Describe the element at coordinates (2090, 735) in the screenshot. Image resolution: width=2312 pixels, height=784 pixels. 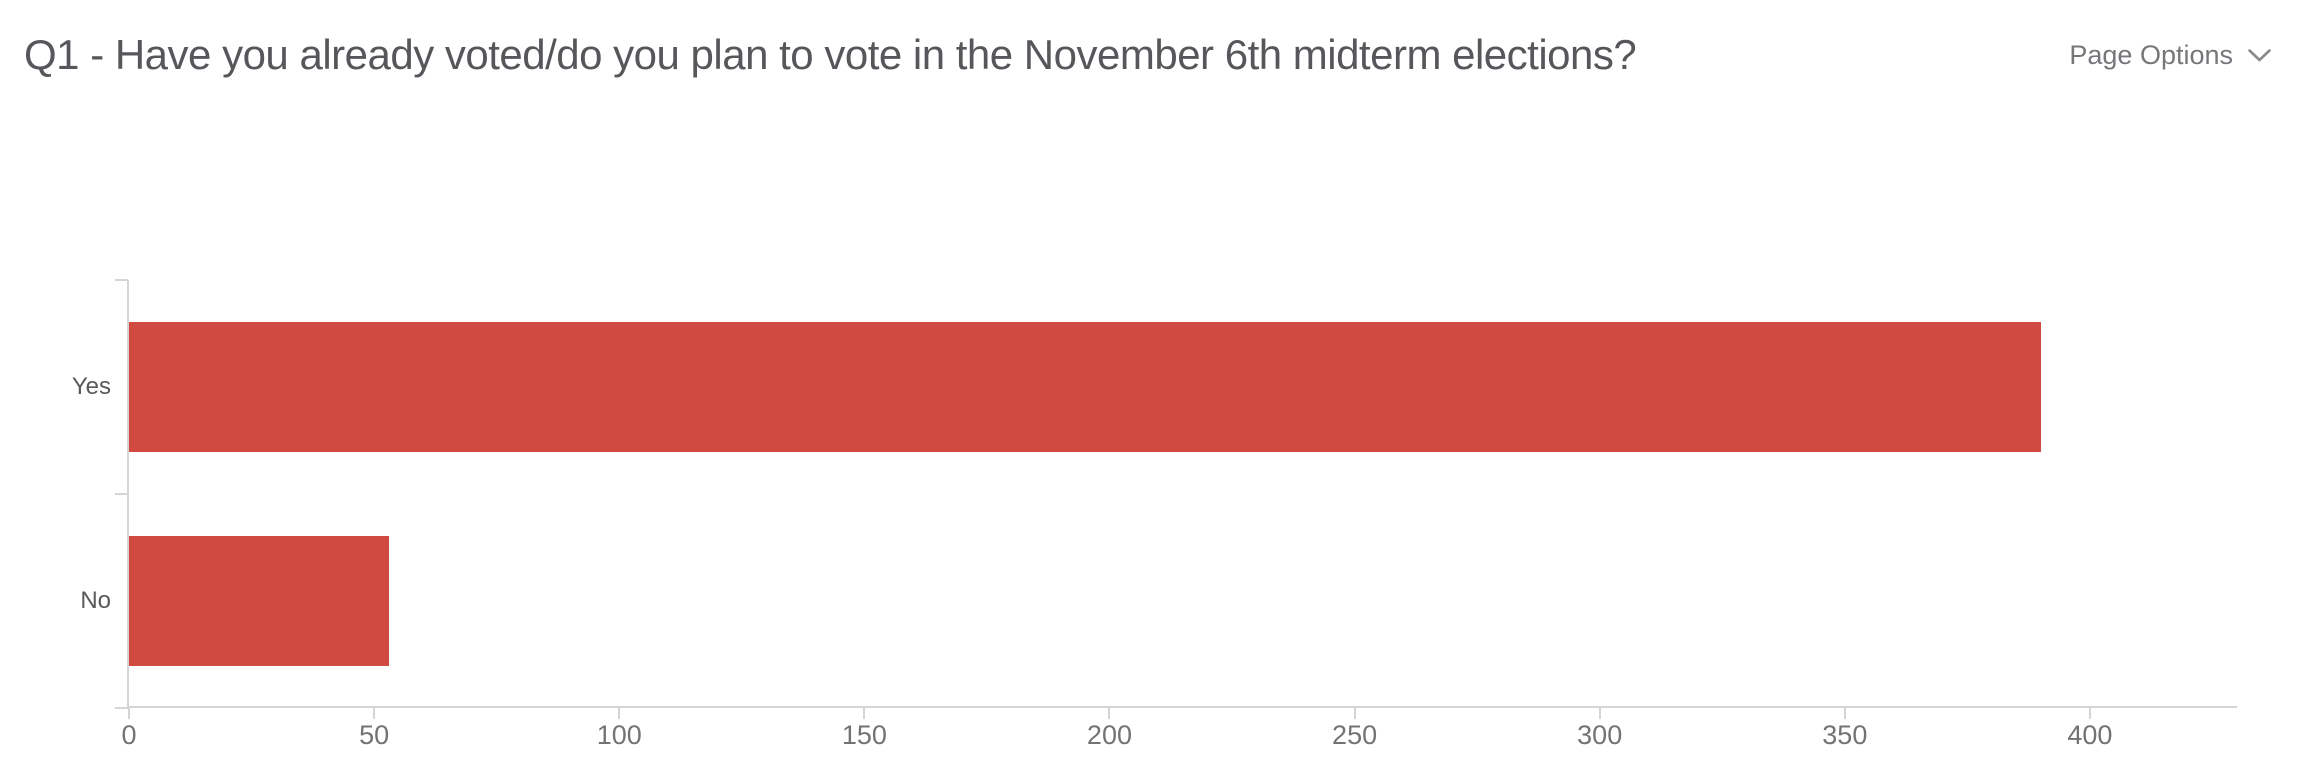
I see `x-axis-tick-label: 400` at that location.